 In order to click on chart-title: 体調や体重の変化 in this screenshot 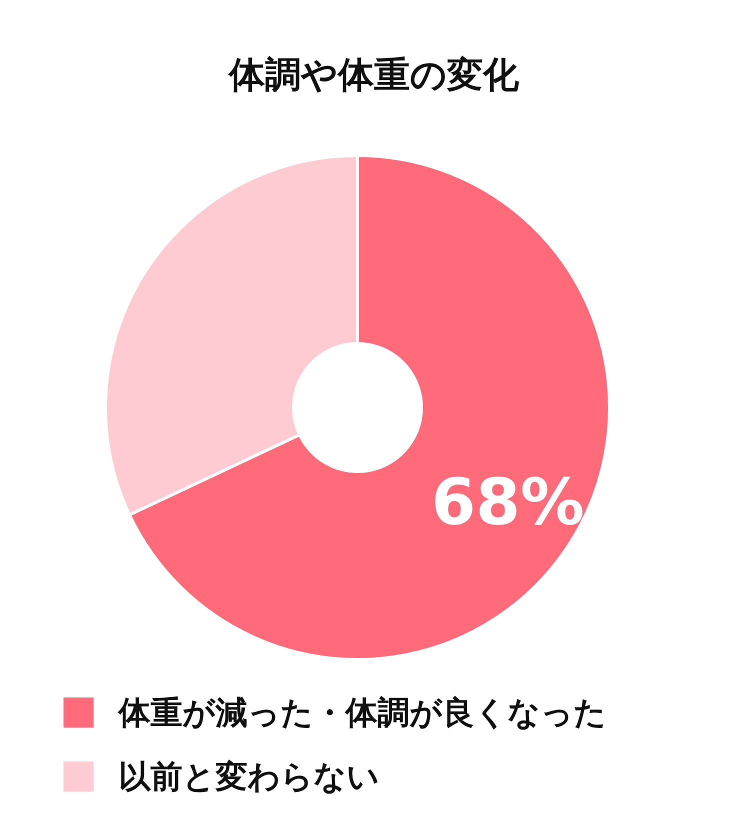, I will do `click(374, 75)`.